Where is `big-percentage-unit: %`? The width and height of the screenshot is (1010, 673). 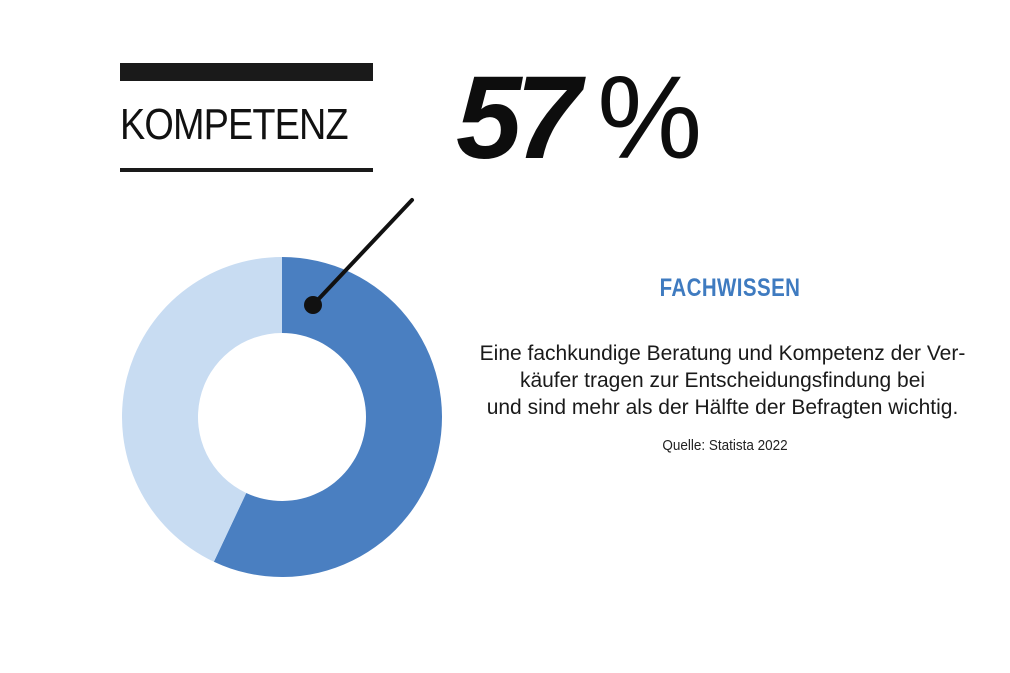 big-percentage-unit: % is located at coordinates (650, 118).